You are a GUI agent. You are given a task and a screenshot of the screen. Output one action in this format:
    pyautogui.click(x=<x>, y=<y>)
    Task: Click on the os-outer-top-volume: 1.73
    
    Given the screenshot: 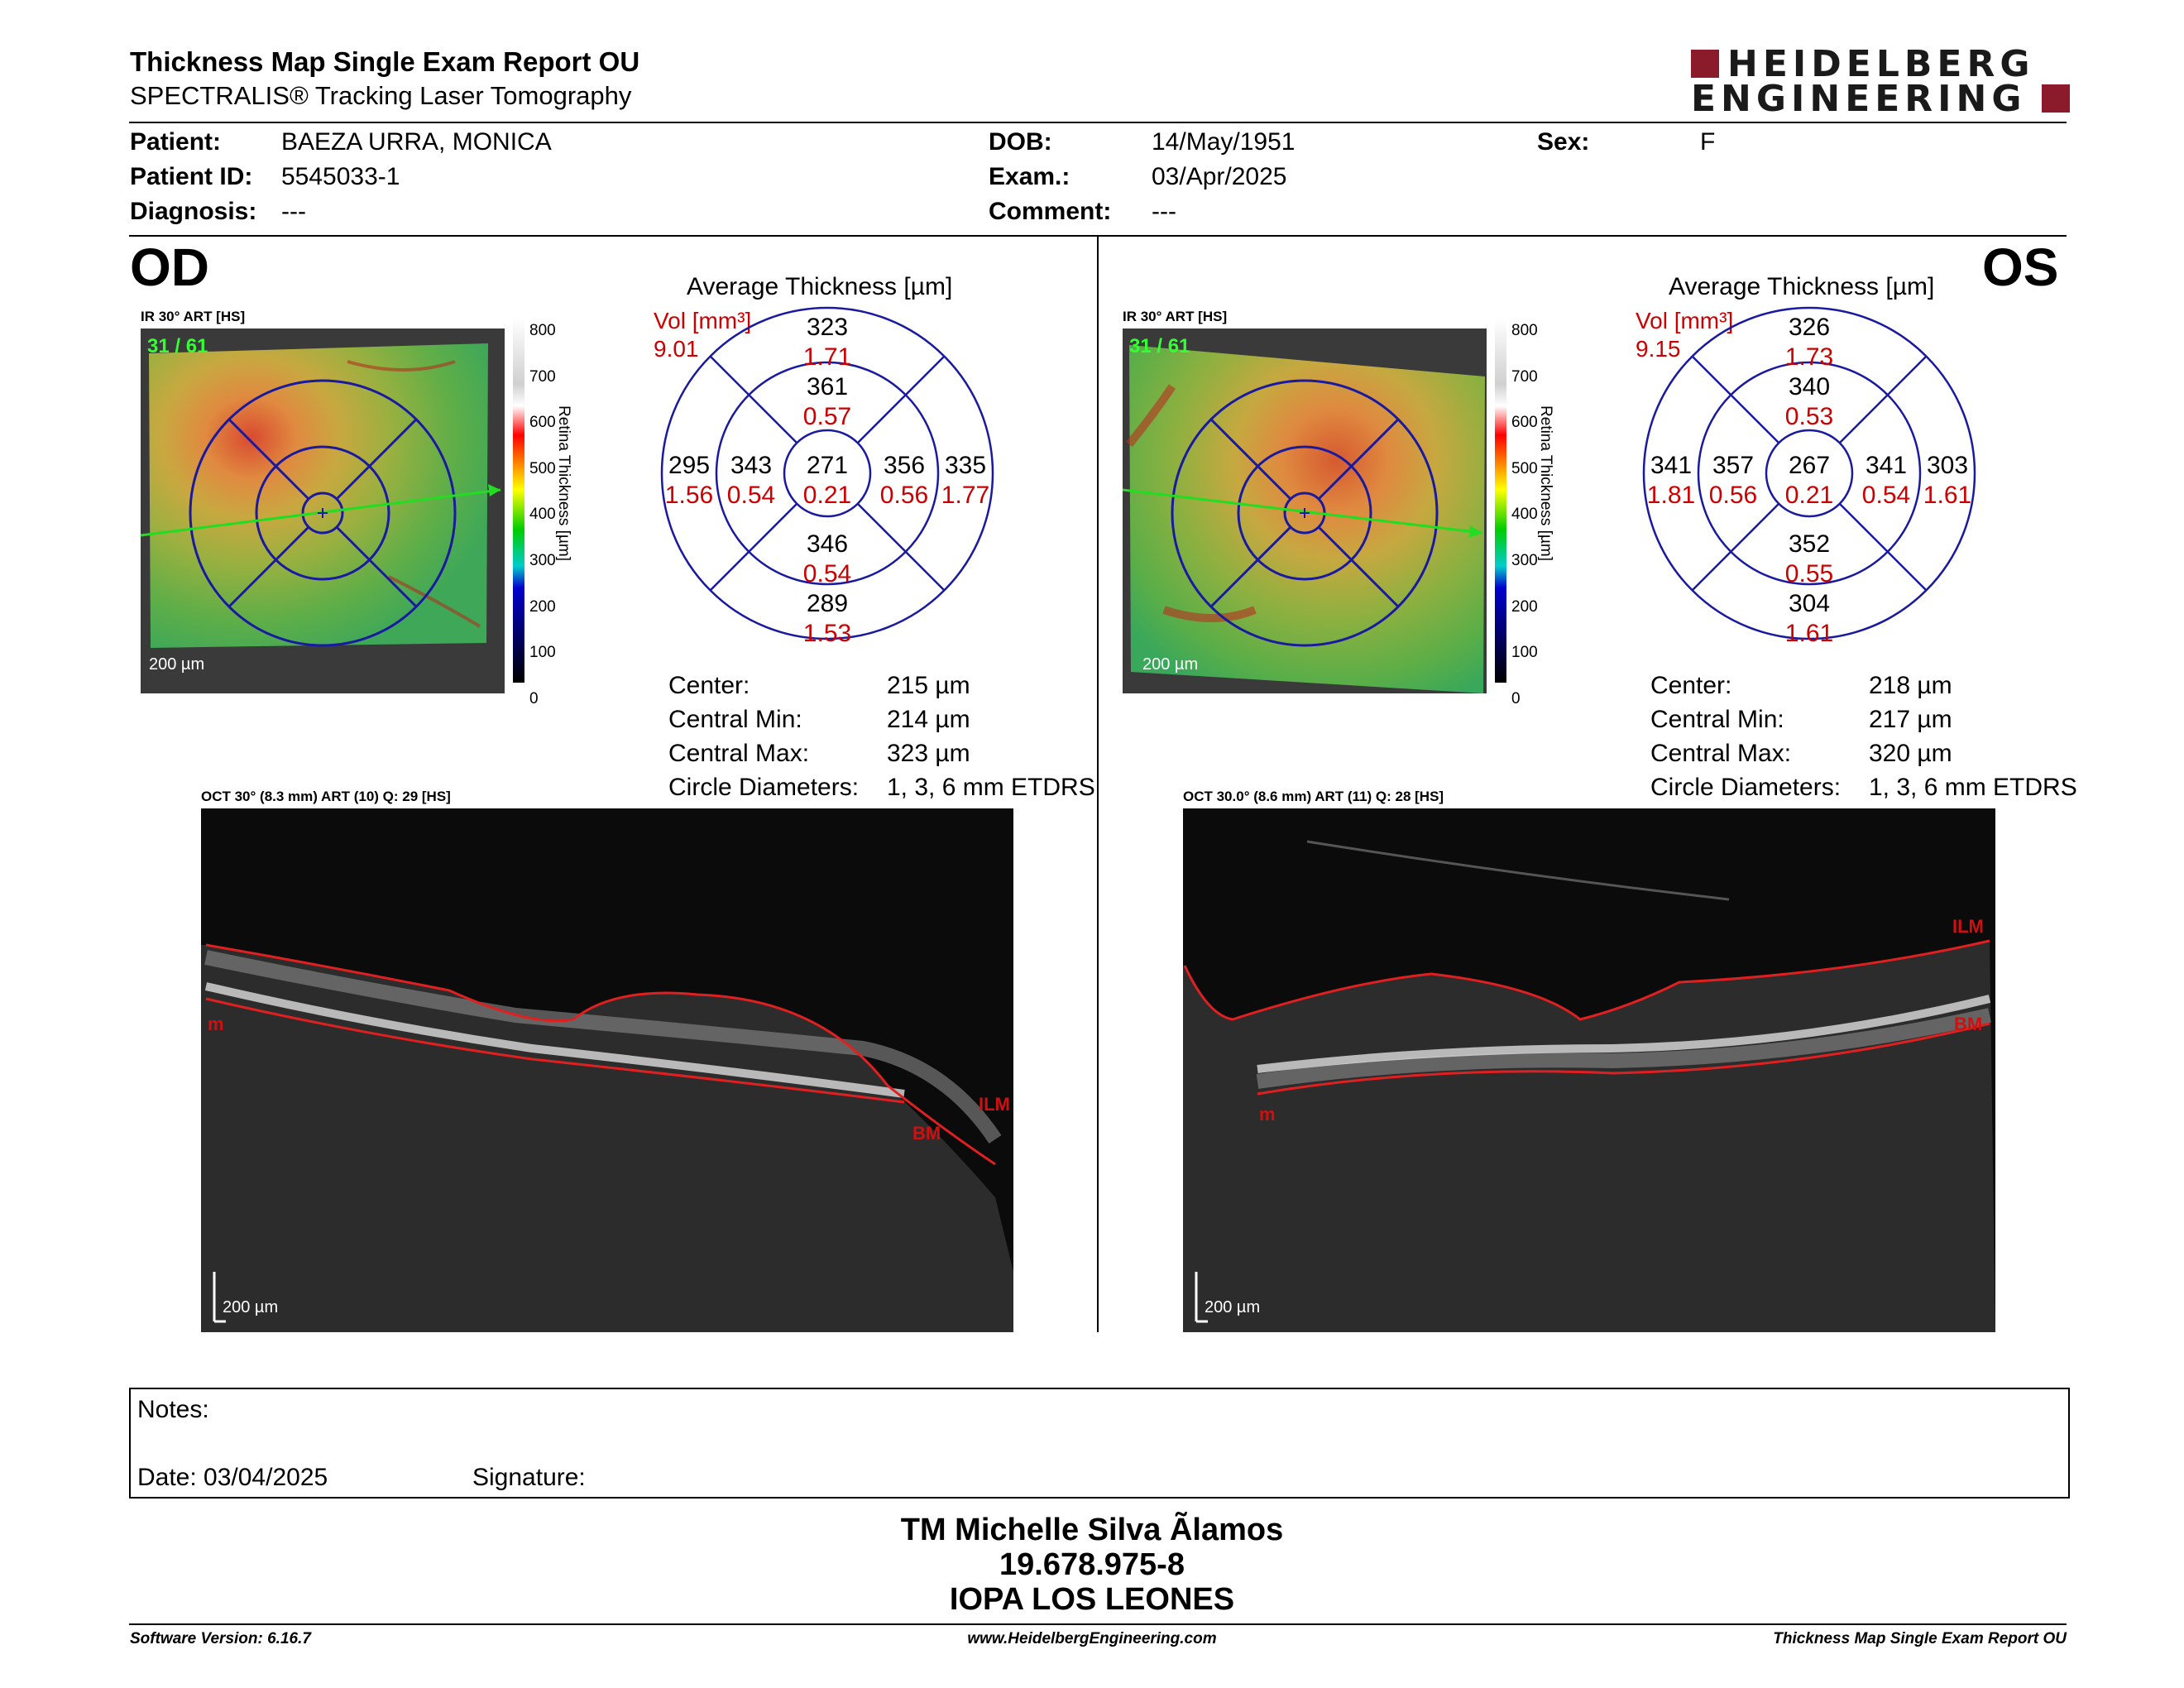 What is the action you would take?
    pyautogui.click(x=1809, y=357)
    